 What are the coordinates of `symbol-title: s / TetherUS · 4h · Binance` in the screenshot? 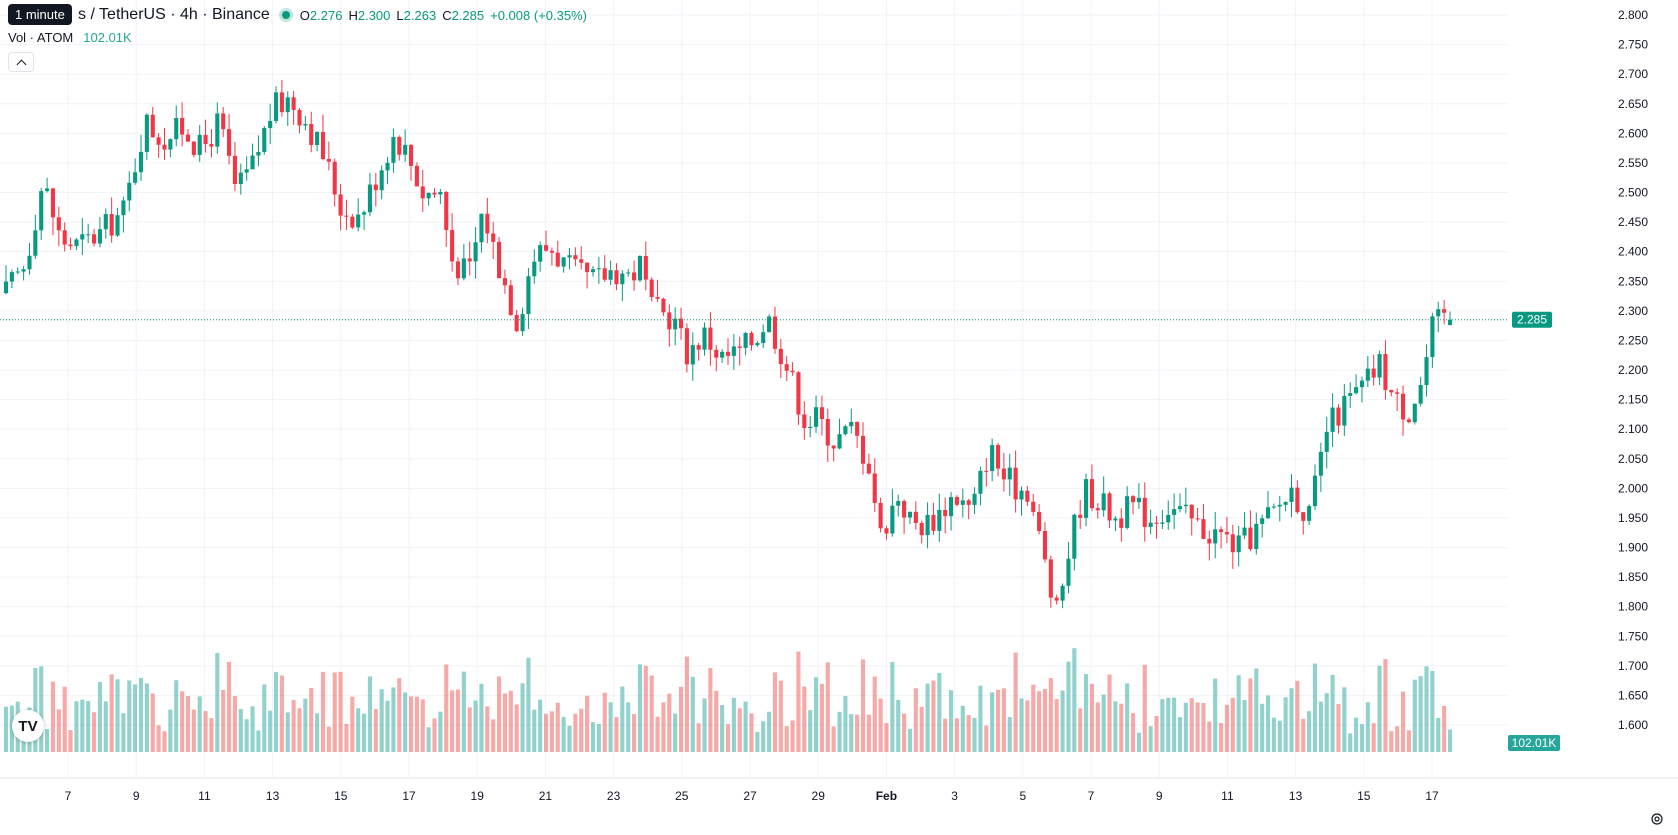 It's located at (174, 14).